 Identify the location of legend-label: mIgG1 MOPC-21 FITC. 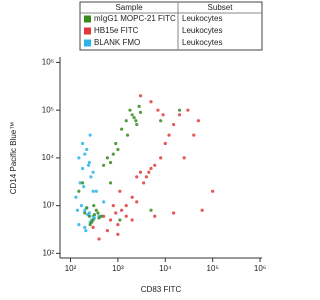
(135, 18).